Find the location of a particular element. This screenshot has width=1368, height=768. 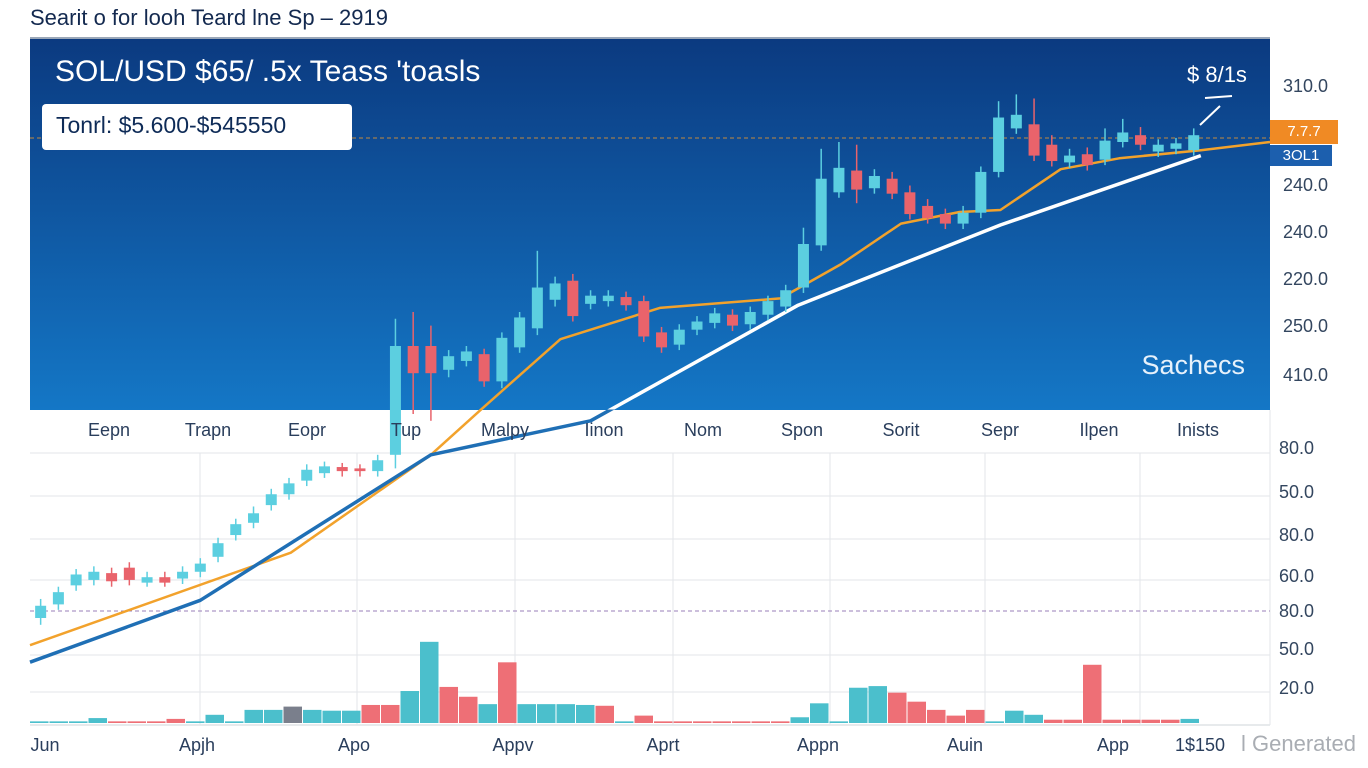

x-label: Apjh is located at coordinates (197, 745).